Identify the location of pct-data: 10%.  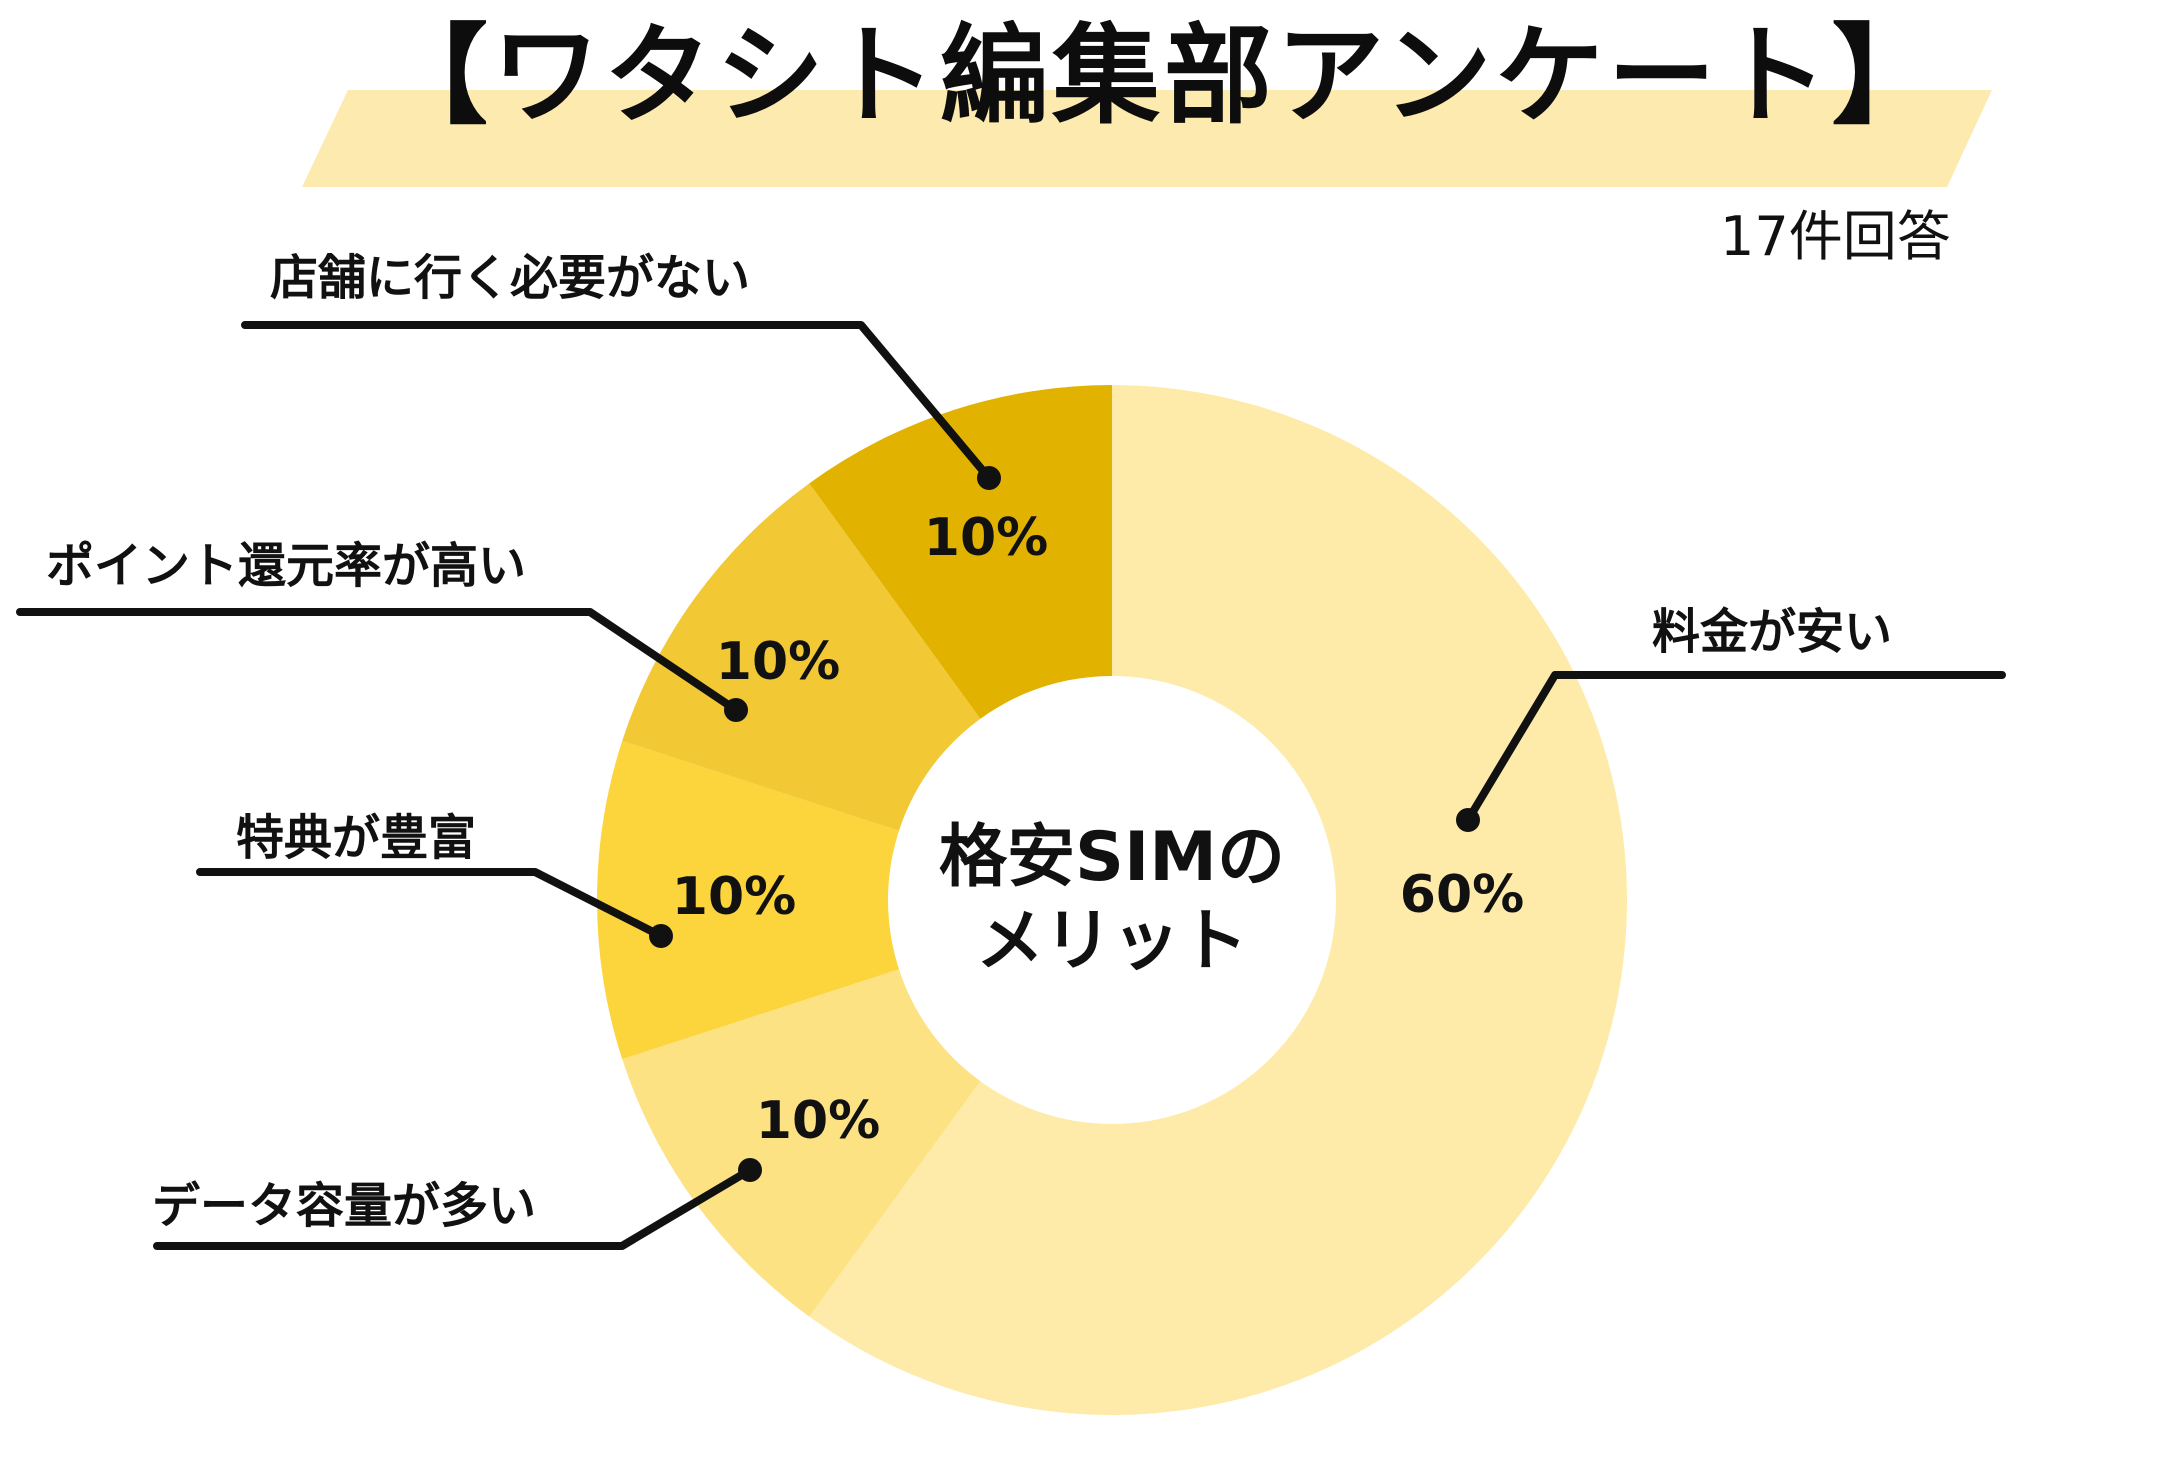
(818, 1121).